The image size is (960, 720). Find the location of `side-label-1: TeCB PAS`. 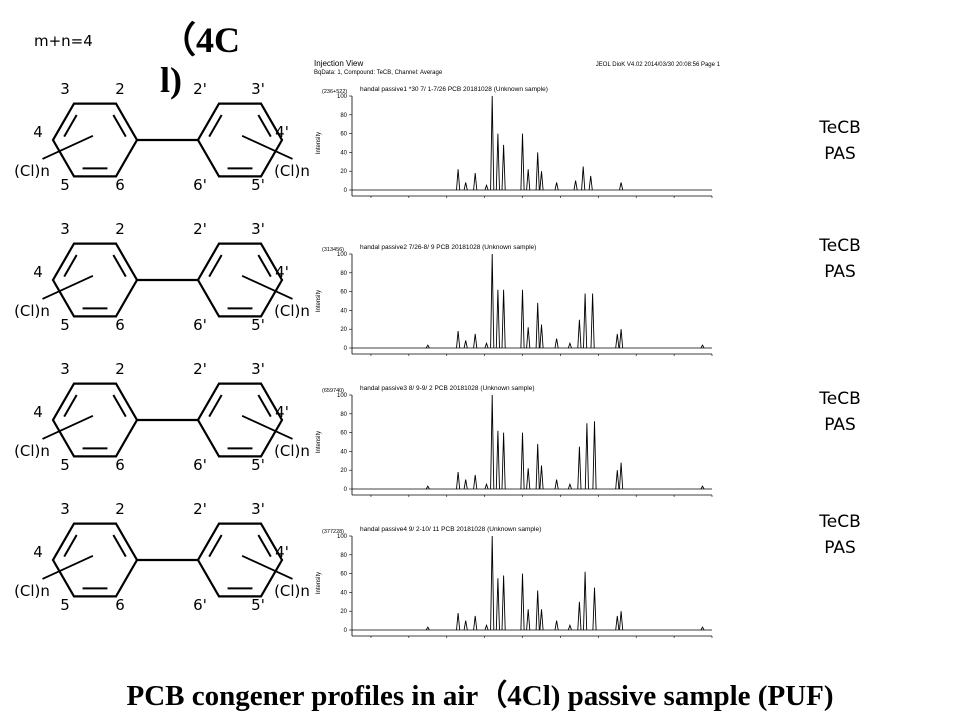

side-label-1: TeCB PAS is located at coordinates (840, 141).